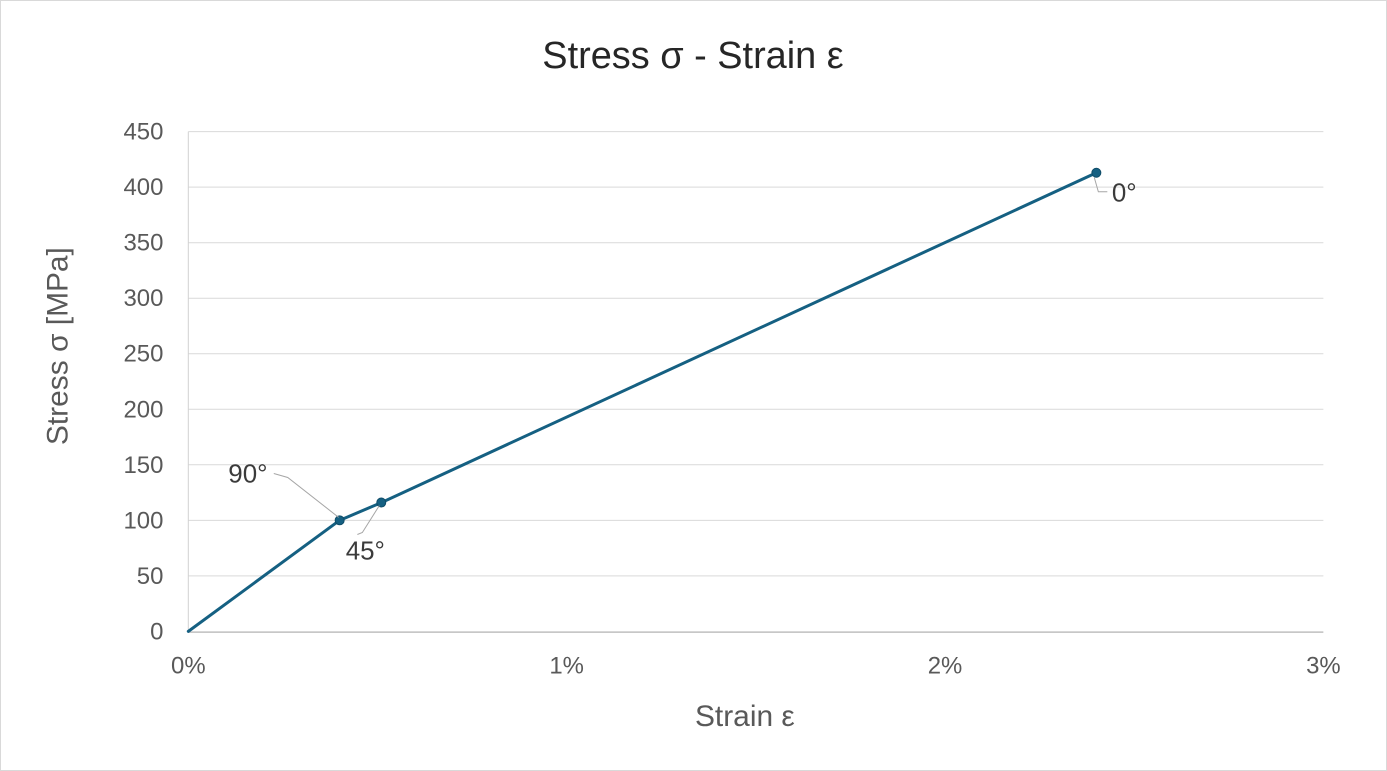  What do you see at coordinates (143, 520) in the screenshot?
I see `y-tick-label: 100` at bounding box center [143, 520].